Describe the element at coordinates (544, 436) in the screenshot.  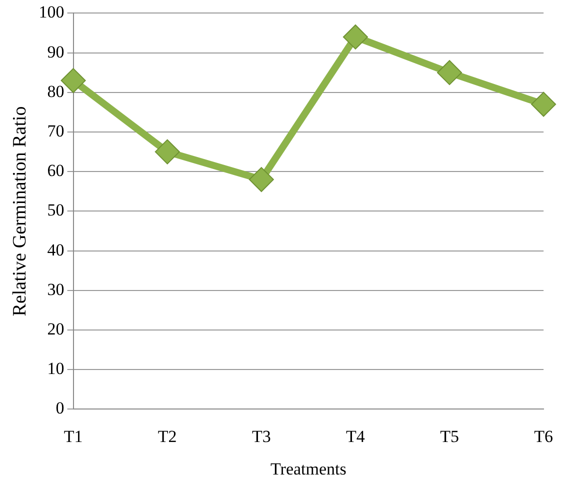
I see `x-tick-label: T6` at that location.